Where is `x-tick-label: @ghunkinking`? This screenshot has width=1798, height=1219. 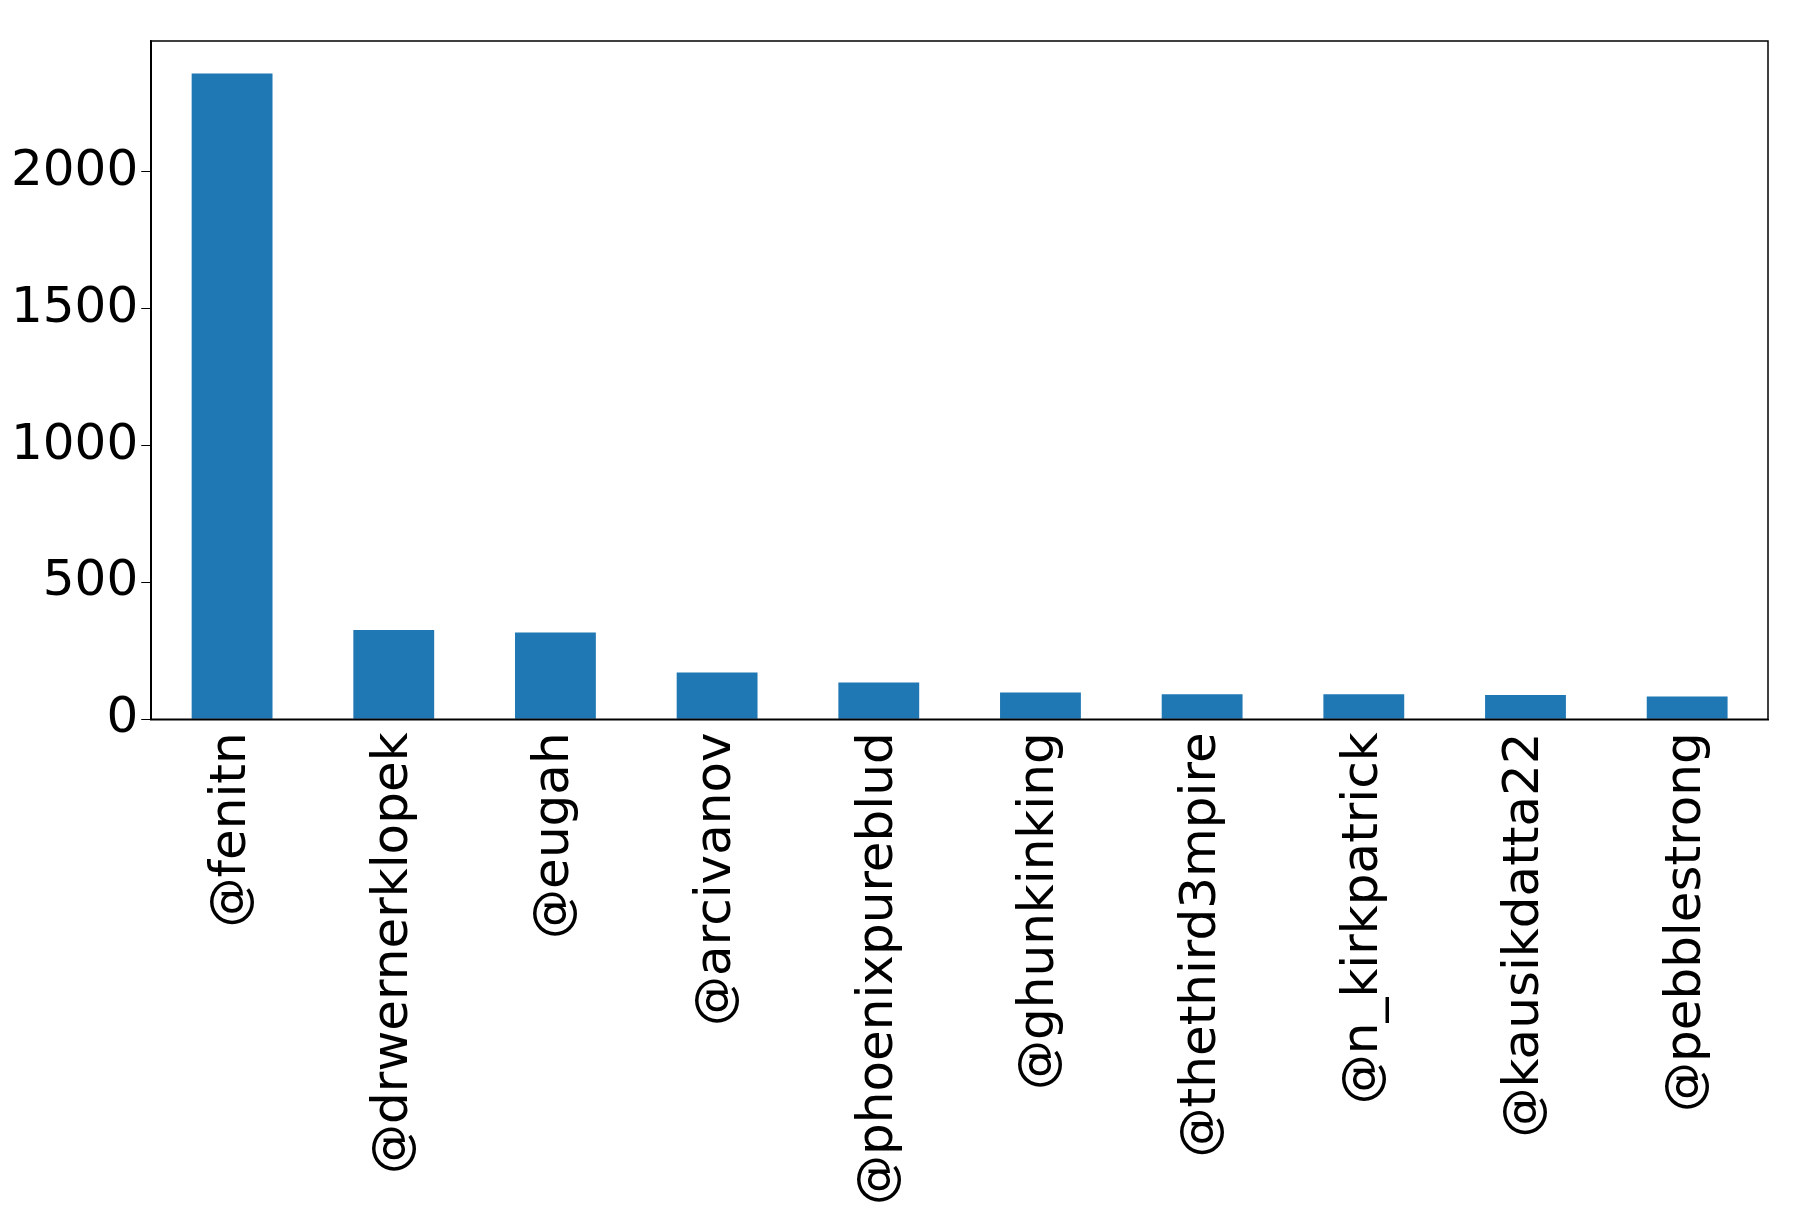
x-tick-label: @ghunkinking is located at coordinates (1036, 911).